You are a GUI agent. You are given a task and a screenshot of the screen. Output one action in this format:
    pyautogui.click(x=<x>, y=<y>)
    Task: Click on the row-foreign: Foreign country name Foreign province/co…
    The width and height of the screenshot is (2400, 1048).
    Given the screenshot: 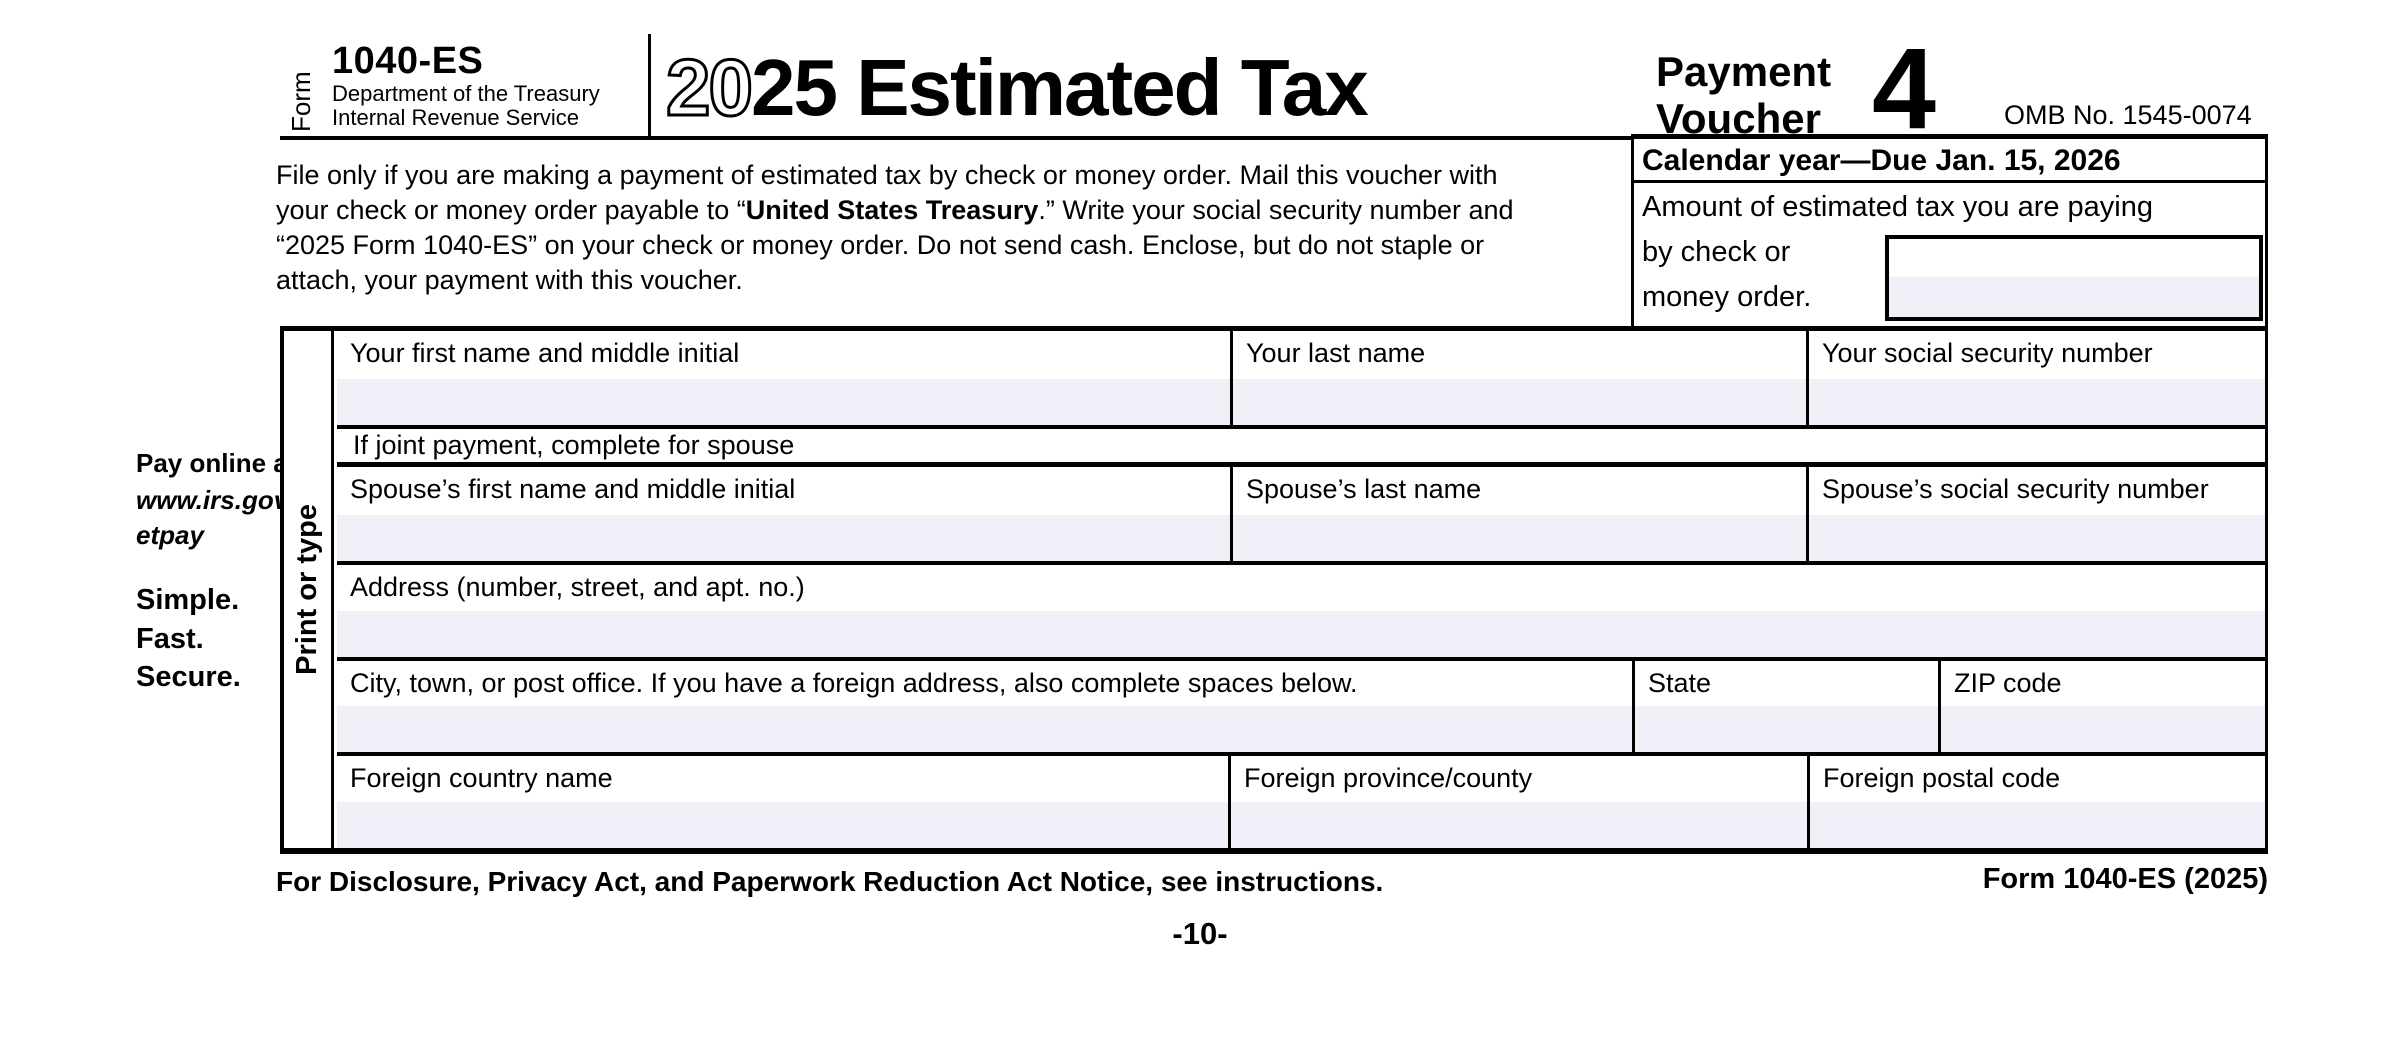 What is the action you would take?
    pyautogui.click(x=1301, y=802)
    